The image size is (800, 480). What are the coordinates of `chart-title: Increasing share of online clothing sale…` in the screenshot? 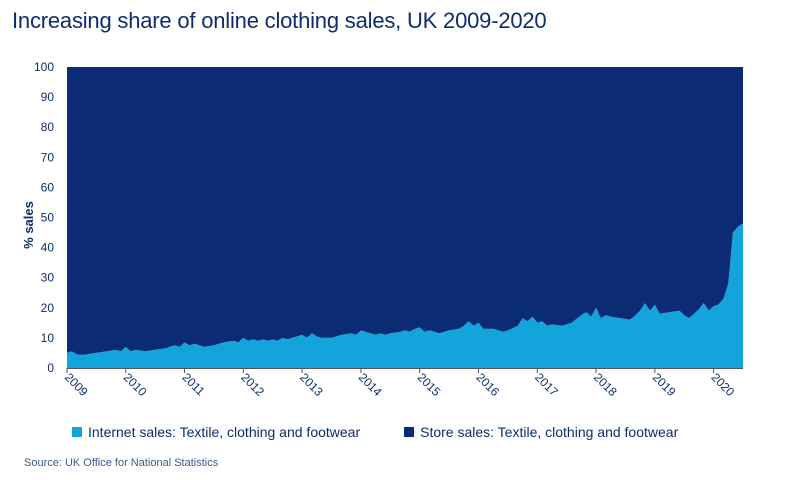 It's located at (279, 20).